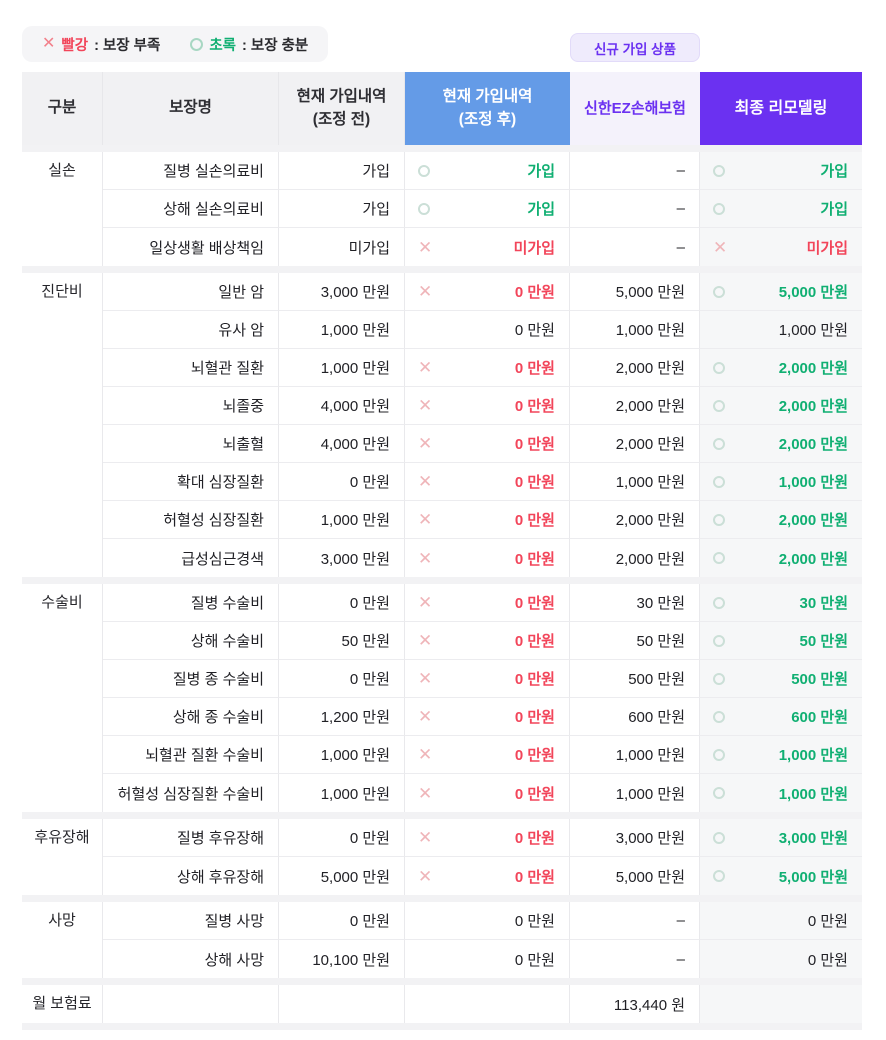 The height and width of the screenshot is (1040, 886). I want to click on premium-before-cell, so click(342, 1004).